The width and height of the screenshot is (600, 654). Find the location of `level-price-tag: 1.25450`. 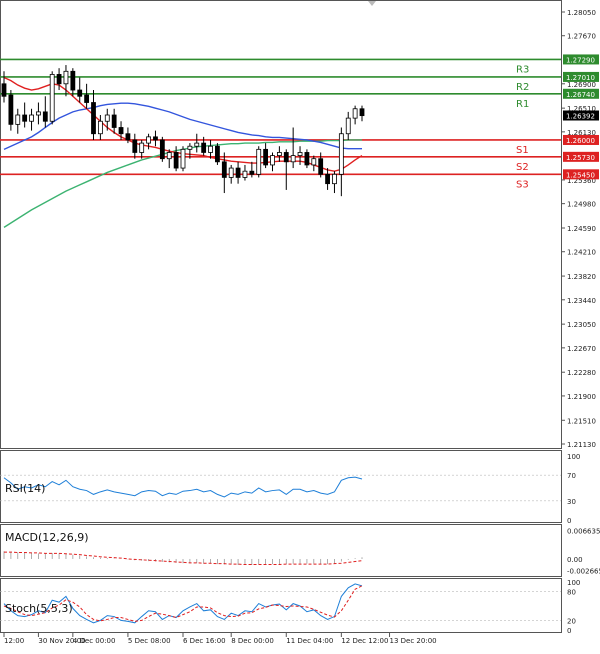

level-price-tag: 1.25450 is located at coordinates (580, 175).